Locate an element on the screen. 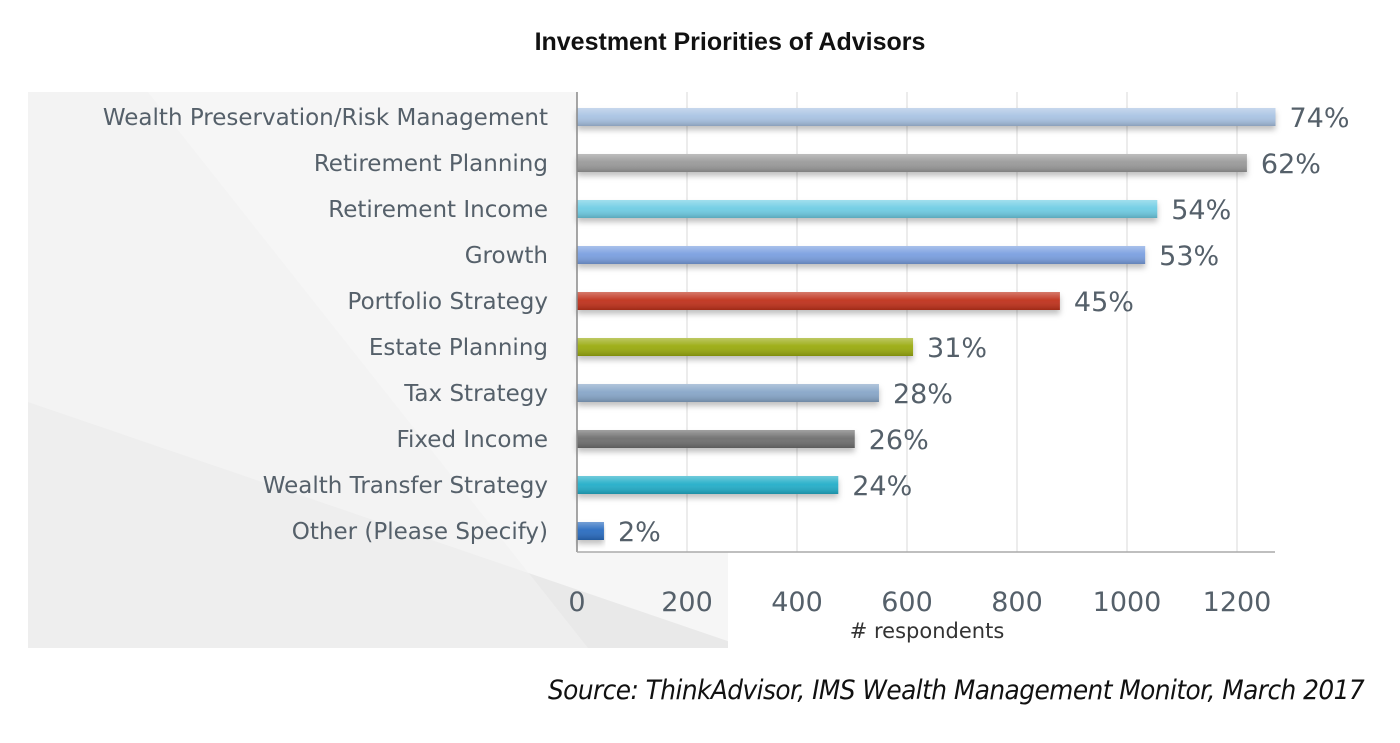 The image size is (1400, 743). category-label: Portfolio Strategy is located at coordinates (448, 302).